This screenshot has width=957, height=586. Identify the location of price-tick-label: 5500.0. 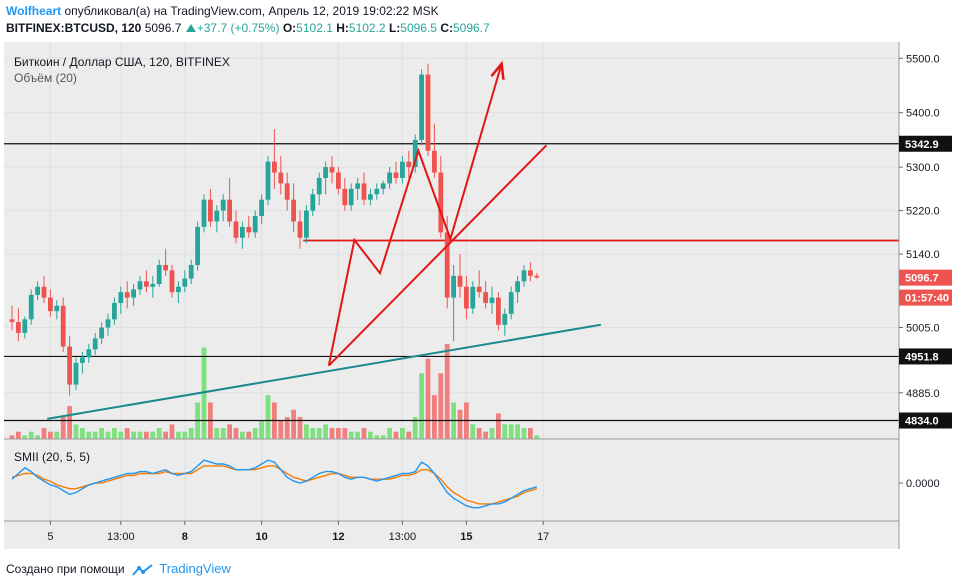
(923, 59).